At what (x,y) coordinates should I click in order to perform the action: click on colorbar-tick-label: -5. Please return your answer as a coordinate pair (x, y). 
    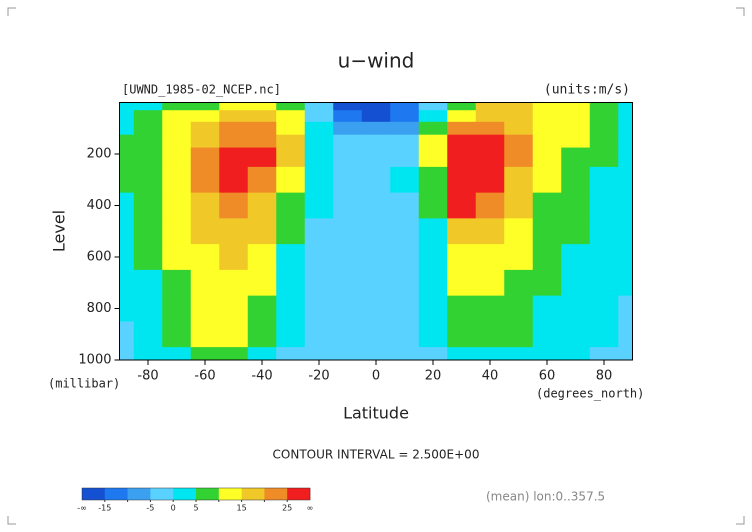
    Looking at the image, I should click on (150, 508).